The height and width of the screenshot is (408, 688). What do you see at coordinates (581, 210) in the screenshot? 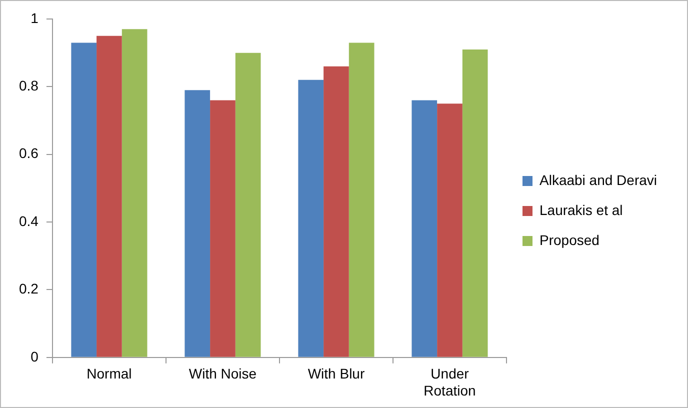
I see `legend-label: Laurakis et al` at bounding box center [581, 210].